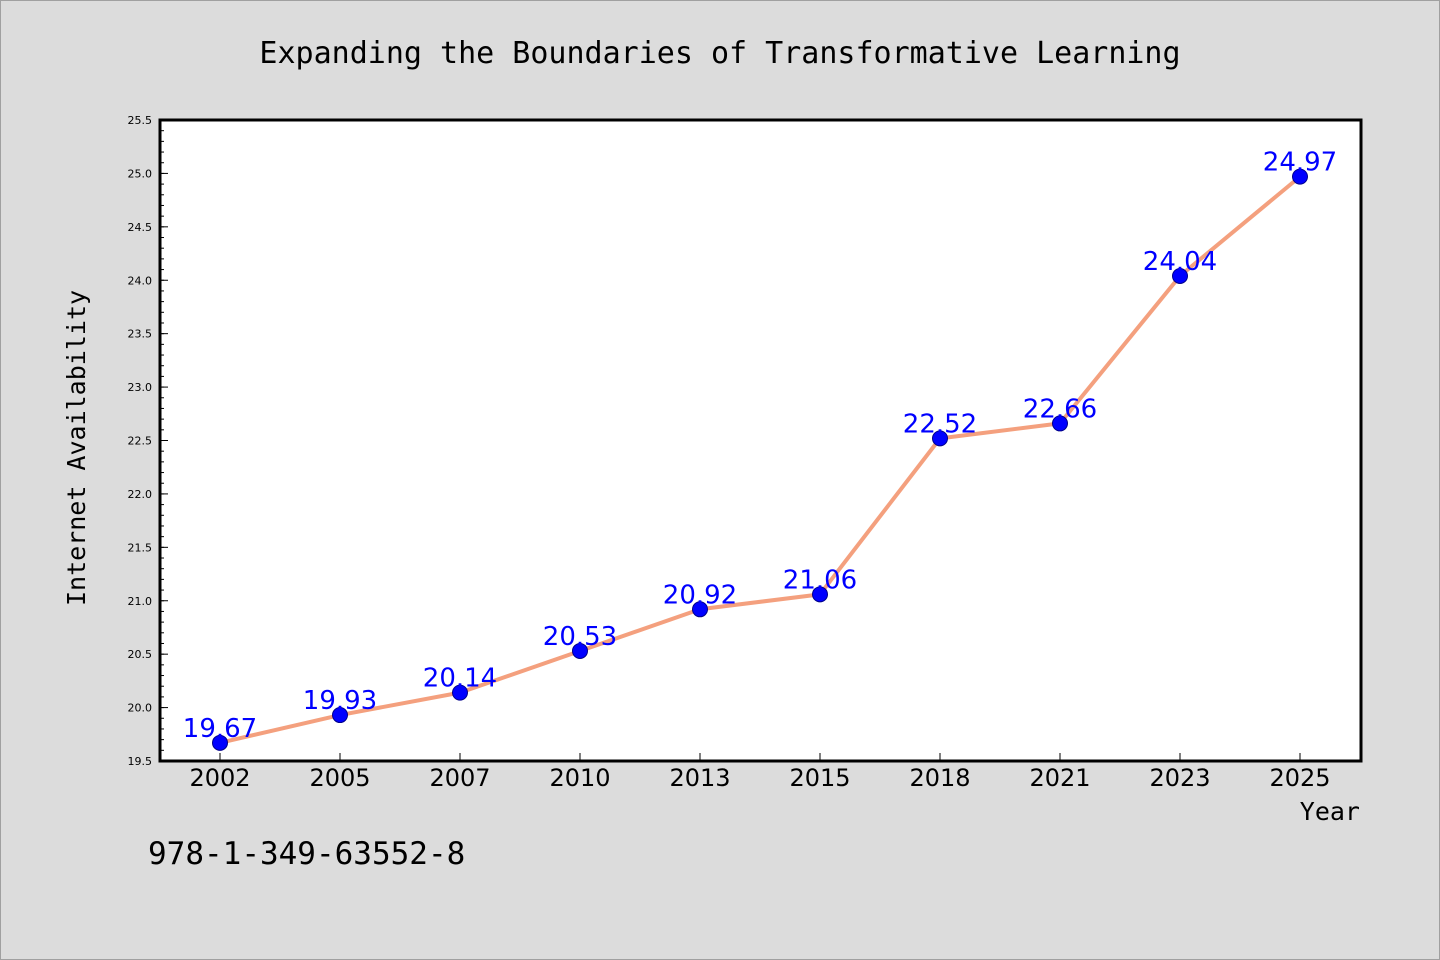  I want to click on y-tick-label: 20.5, so click(140, 654).